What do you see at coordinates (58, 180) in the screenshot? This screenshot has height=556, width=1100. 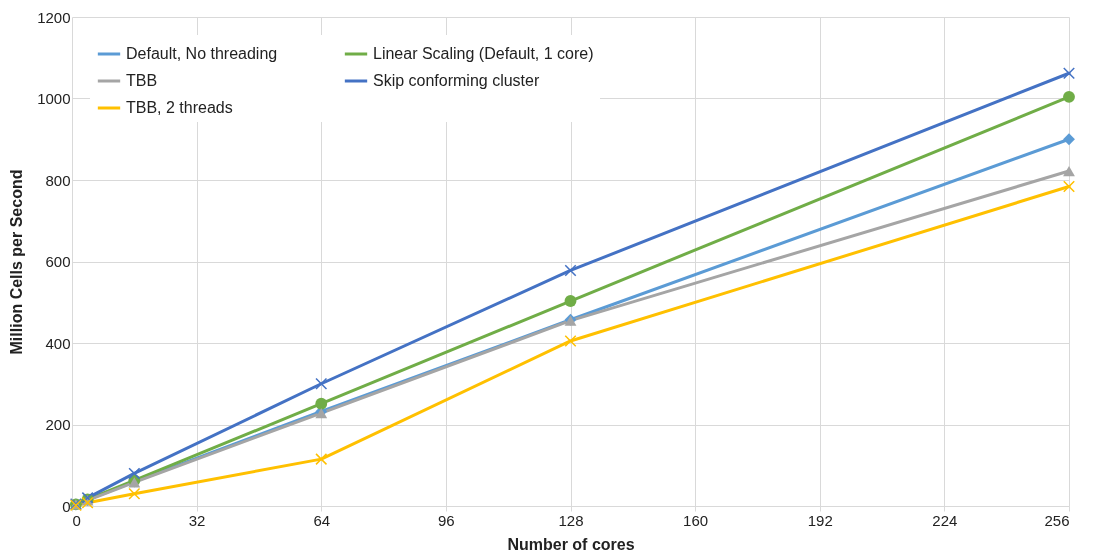 I see `y-tick-label: 800` at bounding box center [58, 180].